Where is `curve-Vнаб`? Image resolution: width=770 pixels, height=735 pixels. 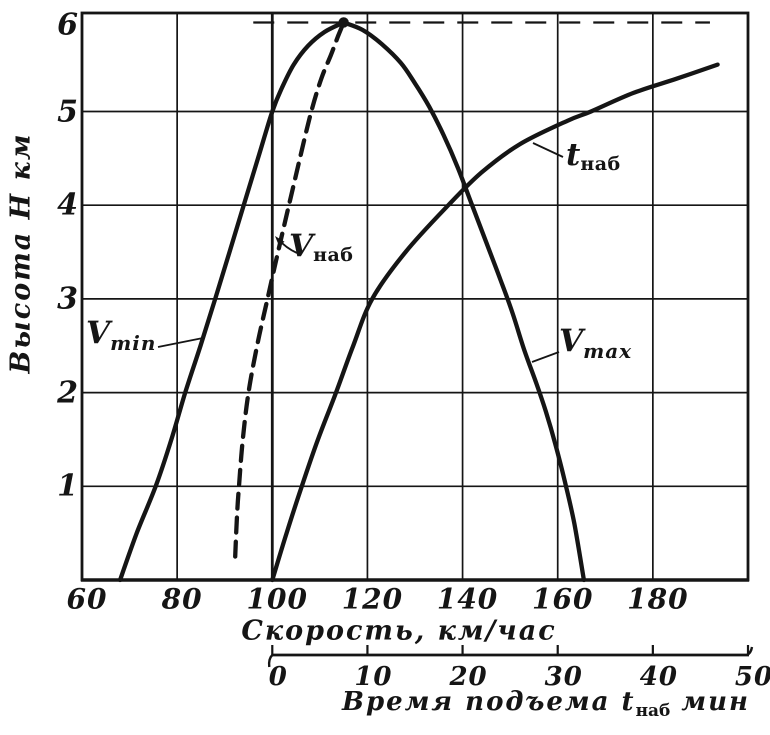 curve-Vнаб is located at coordinates (289, 289).